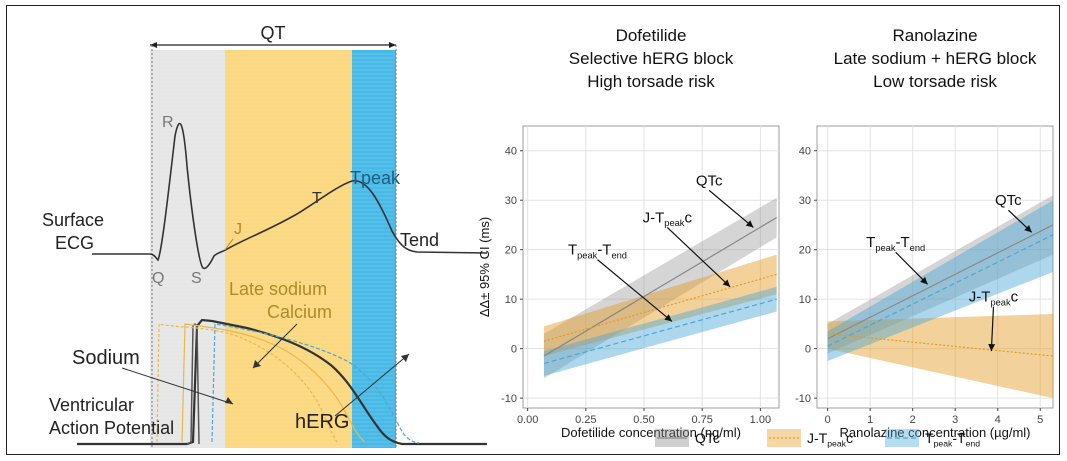  Describe the element at coordinates (419, 240) in the screenshot. I see `tend-label: Tend` at that location.